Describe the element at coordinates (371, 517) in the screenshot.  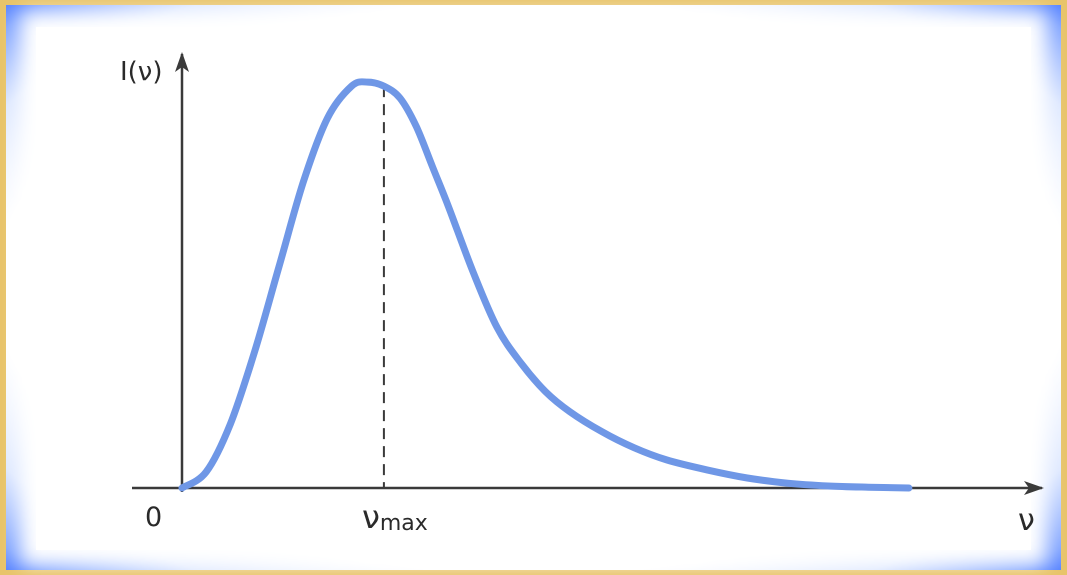
I see `peak-label-symbol: ν` at that location.